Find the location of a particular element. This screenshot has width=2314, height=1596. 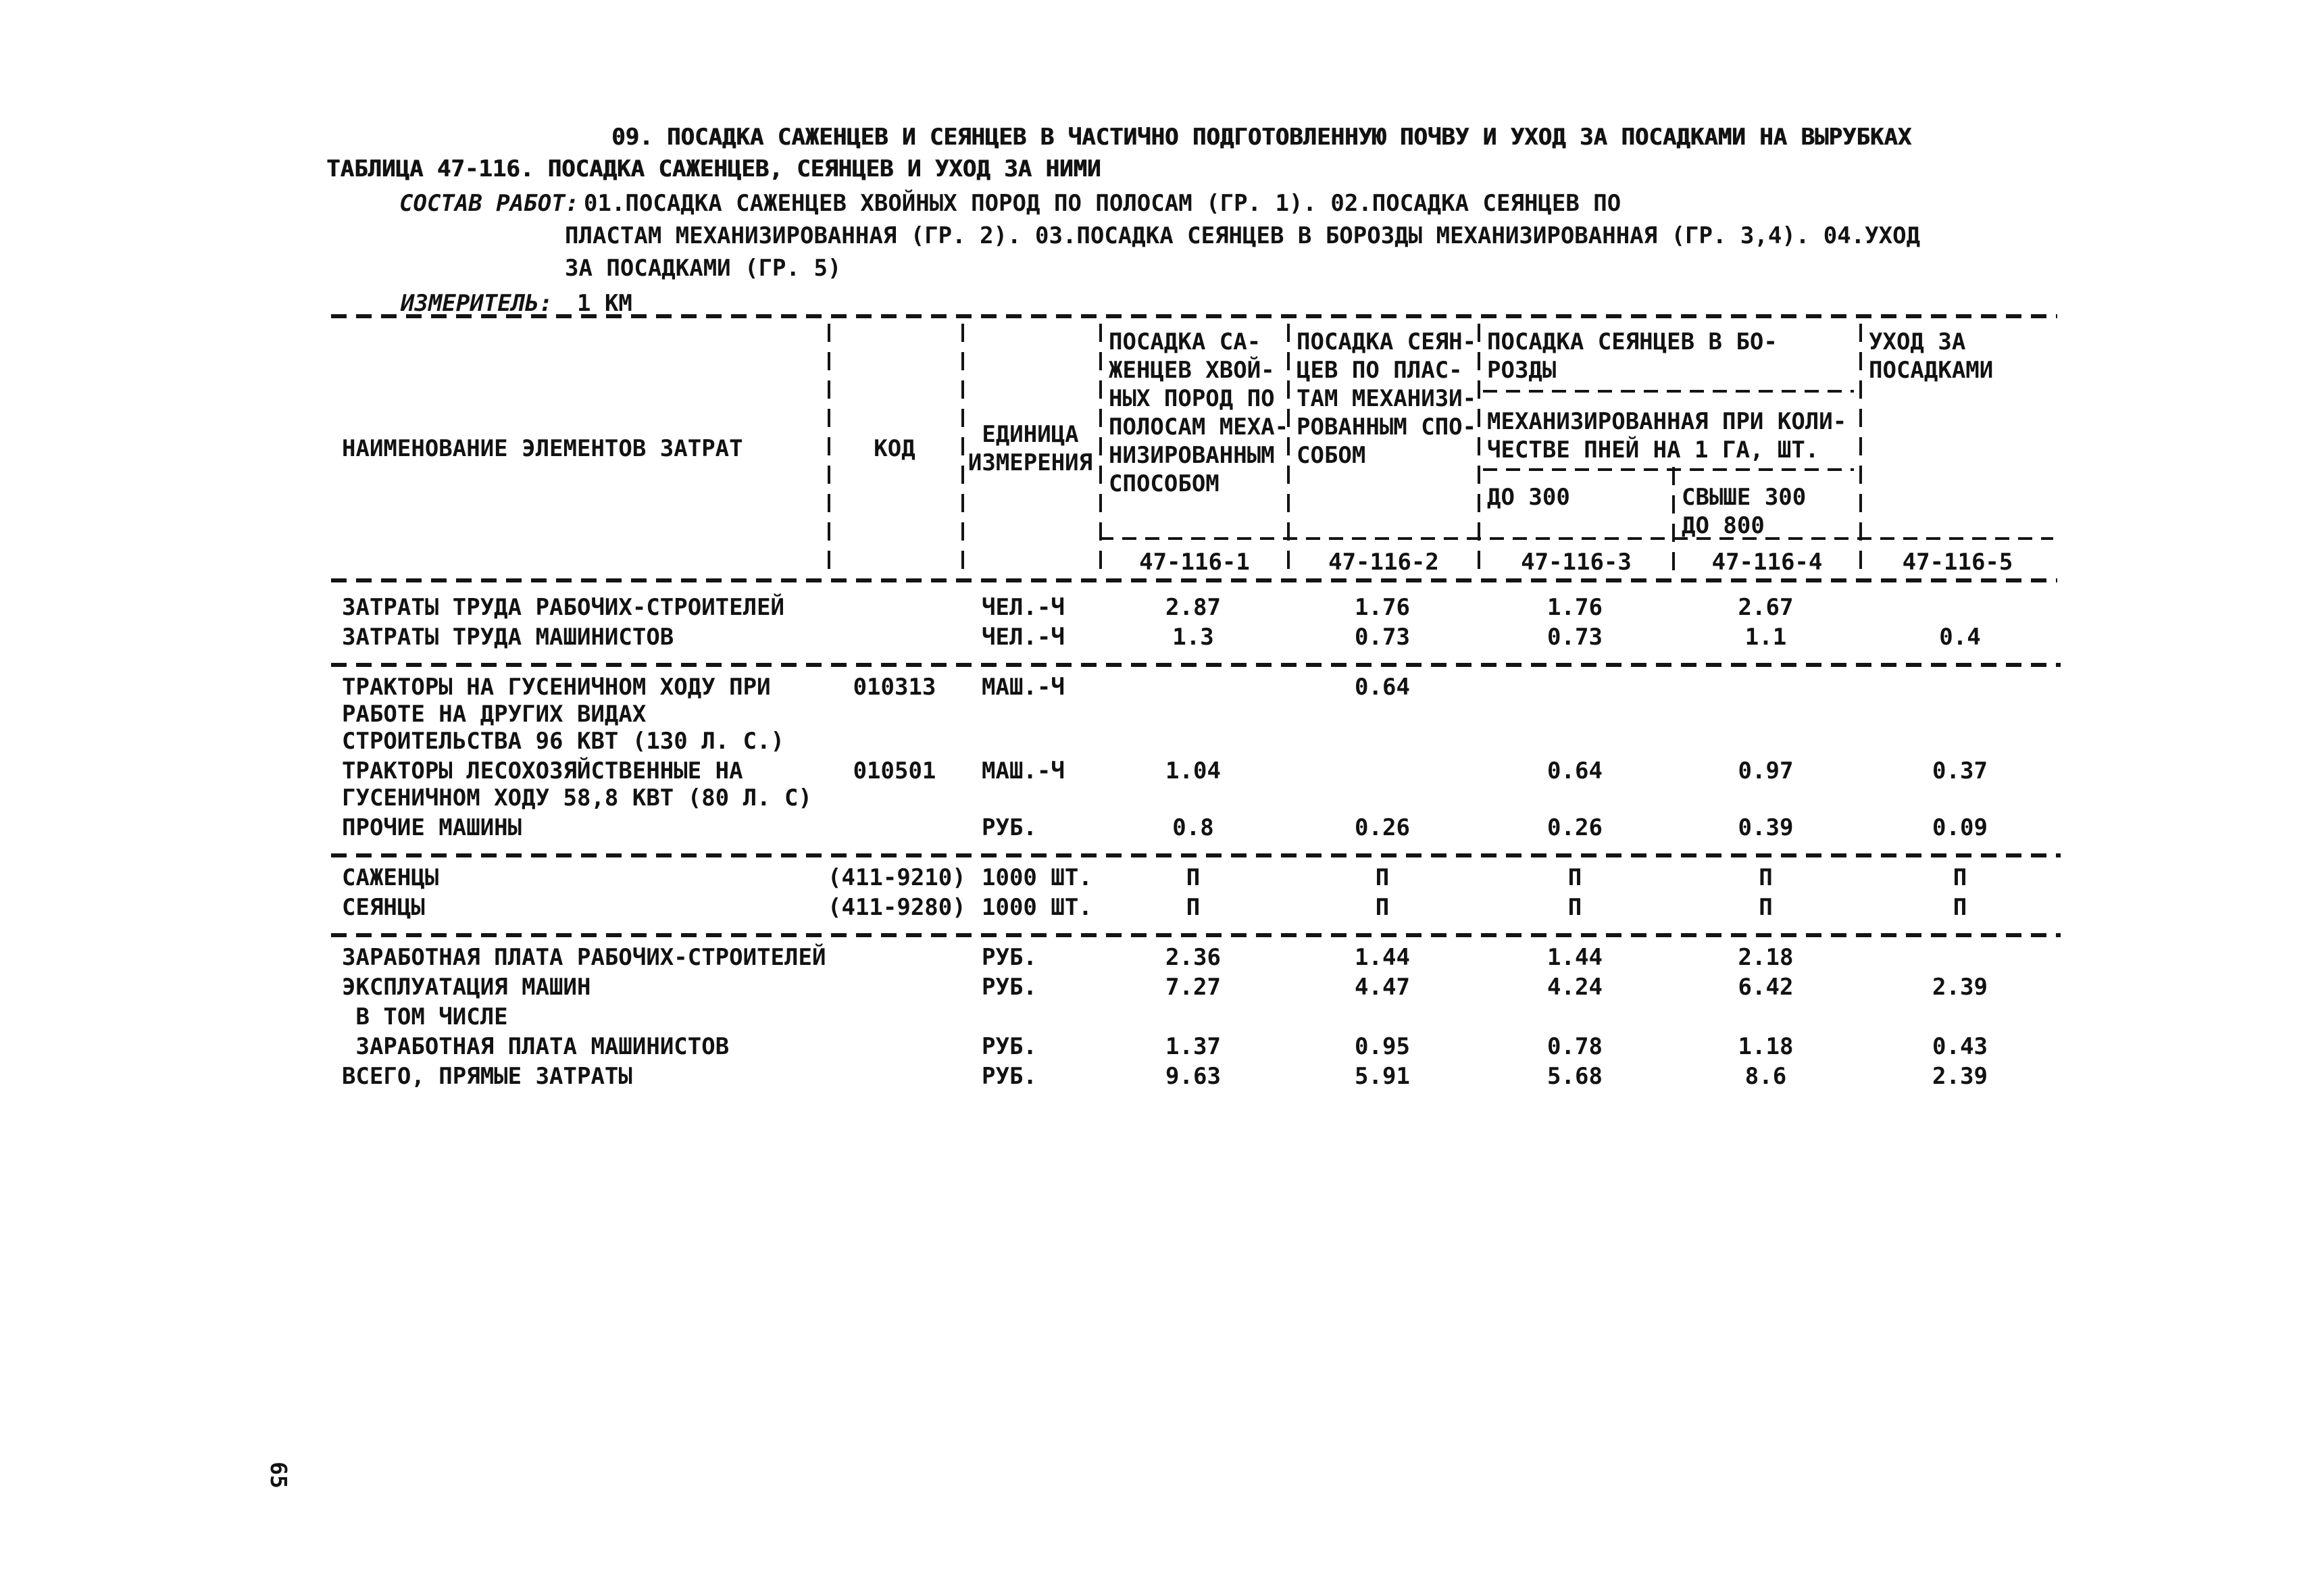

work-scope-line-3: ЗА ПОСАДКАМИ (ГР. 5) is located at coordinates (704, 268).